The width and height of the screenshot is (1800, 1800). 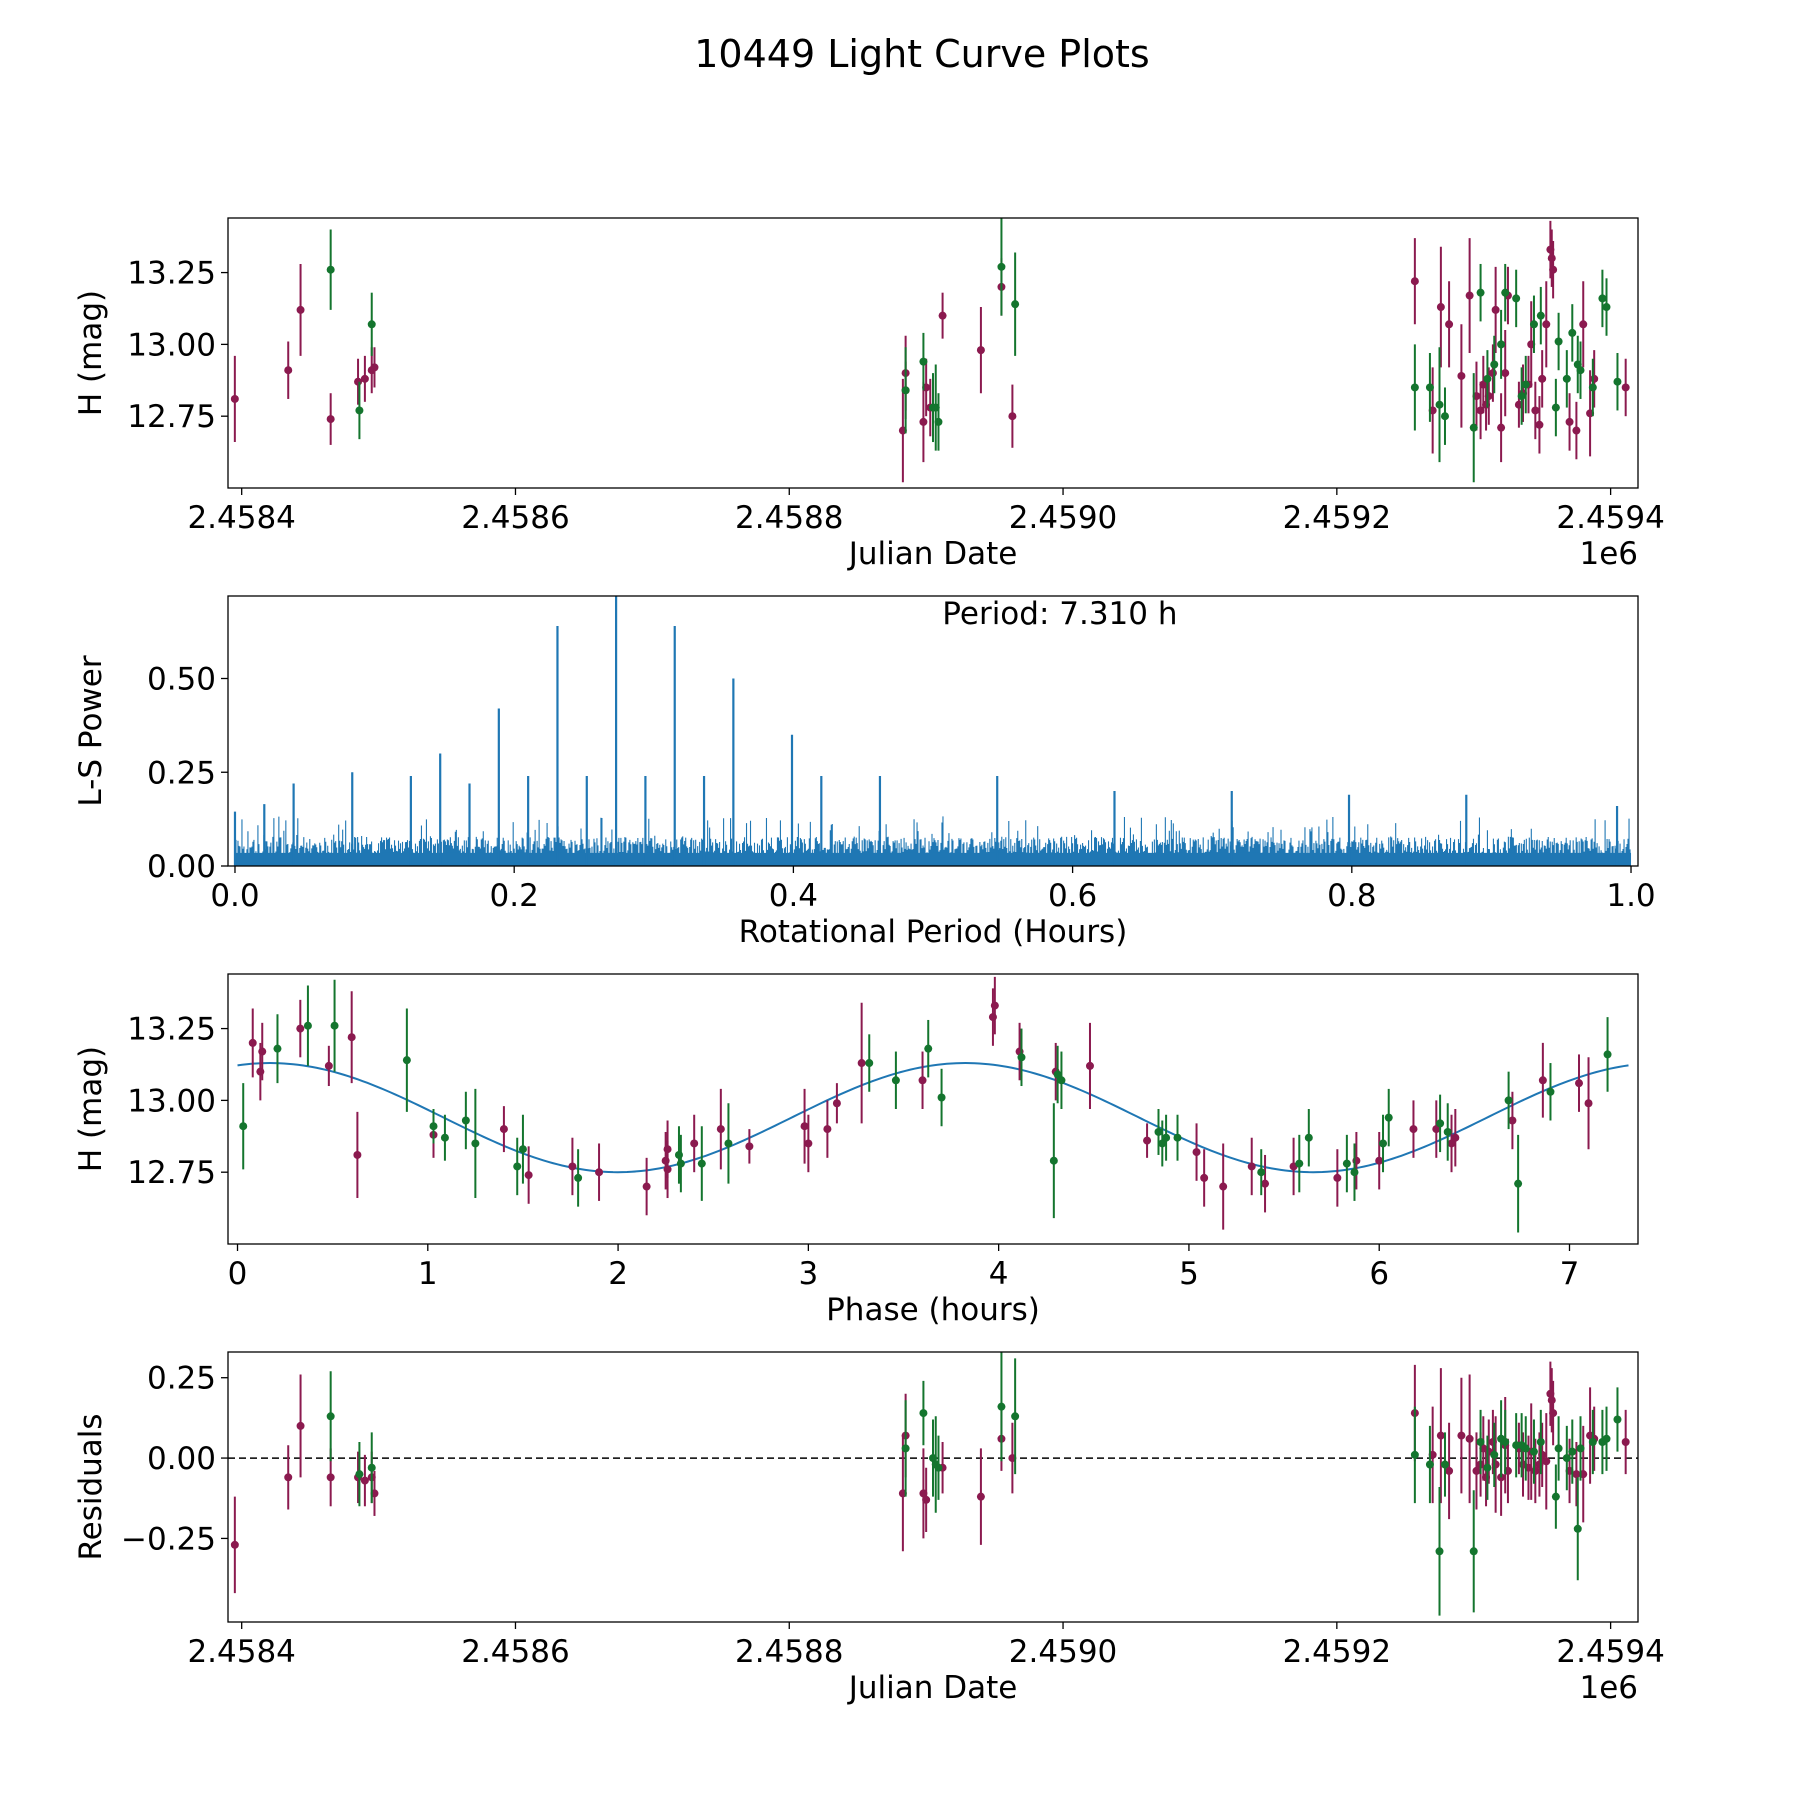 I want to click on y-tick-label: 13.25, so click(x=171, y=274).